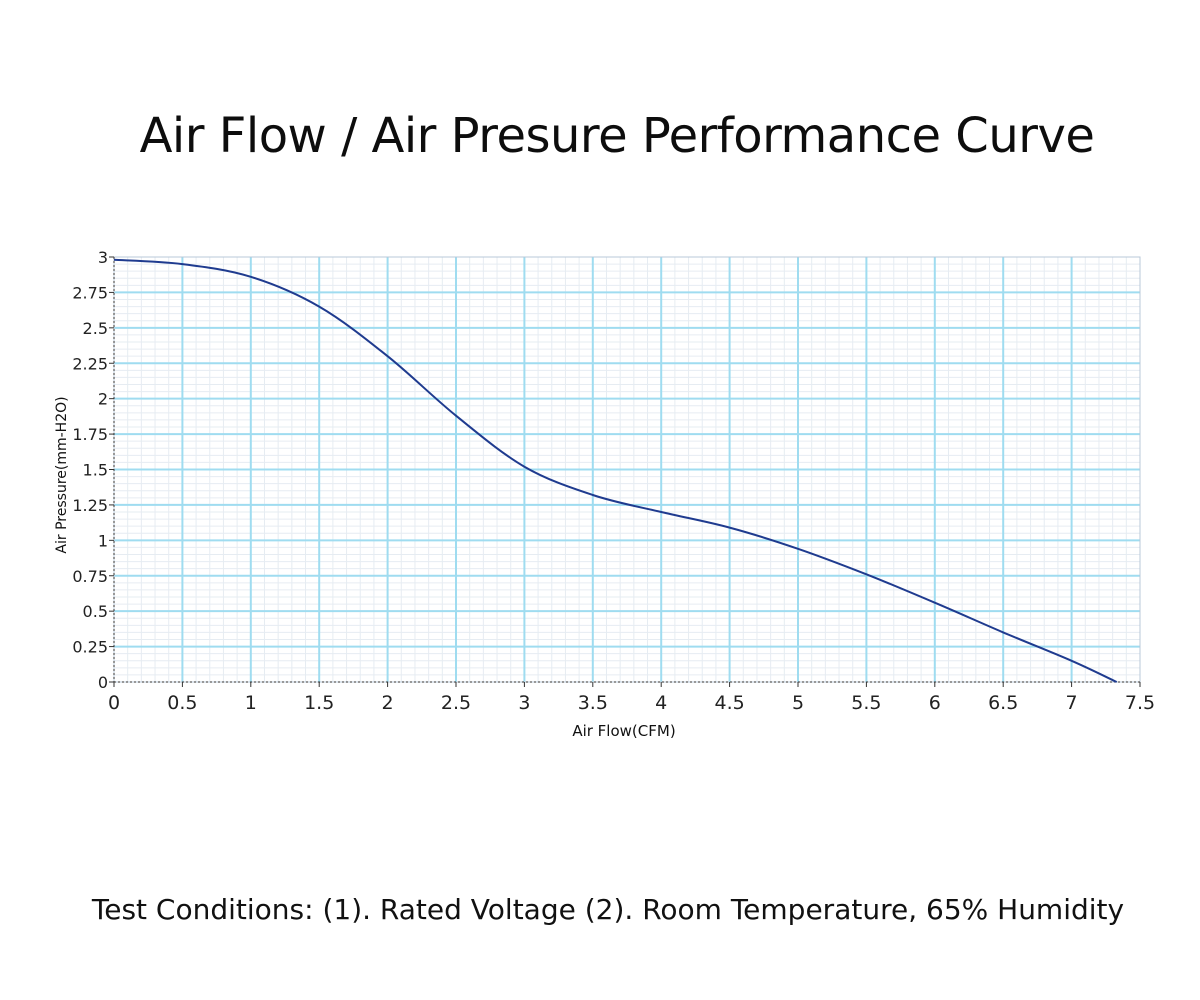 The width and height of the screenshot is (1200, 1000). Describe the element at coordinates (90, 363) in the screenshot. I see `y-tick-label: 2.25` at that location.